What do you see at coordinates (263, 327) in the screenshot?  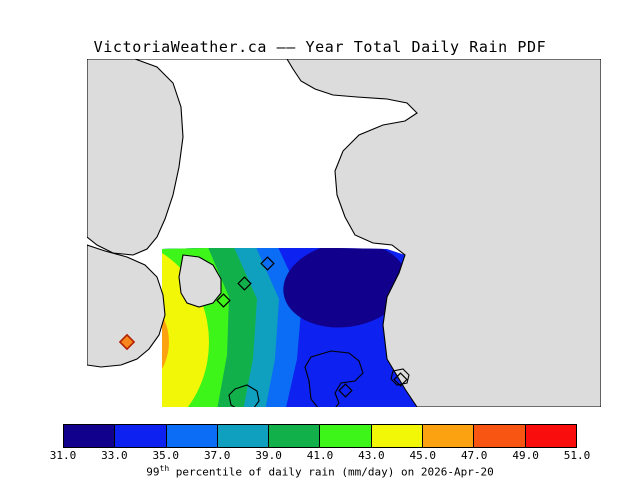 I see `station-markers` at bounding box center [263, 327].